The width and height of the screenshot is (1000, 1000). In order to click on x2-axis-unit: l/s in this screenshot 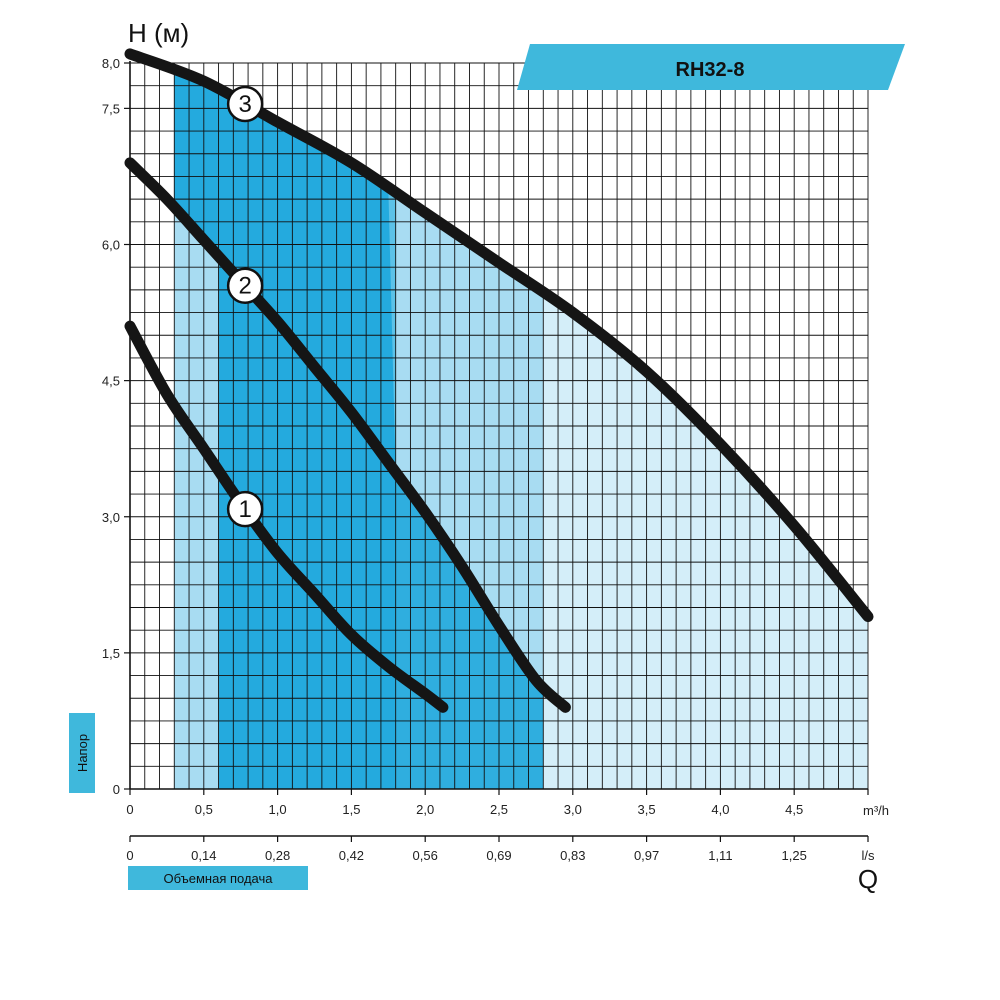, I will do `click(869, 855)`.